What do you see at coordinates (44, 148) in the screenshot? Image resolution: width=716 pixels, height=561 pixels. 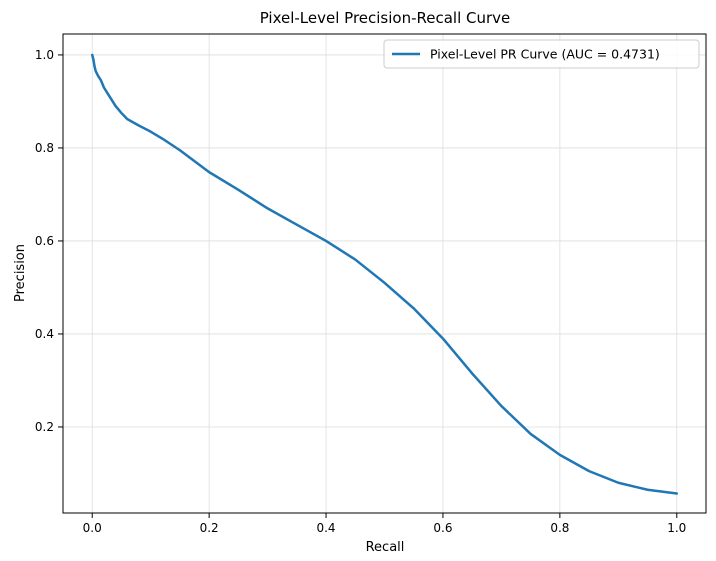 I see `y-tick-label: 0.8` at bounding box center [44, 148].